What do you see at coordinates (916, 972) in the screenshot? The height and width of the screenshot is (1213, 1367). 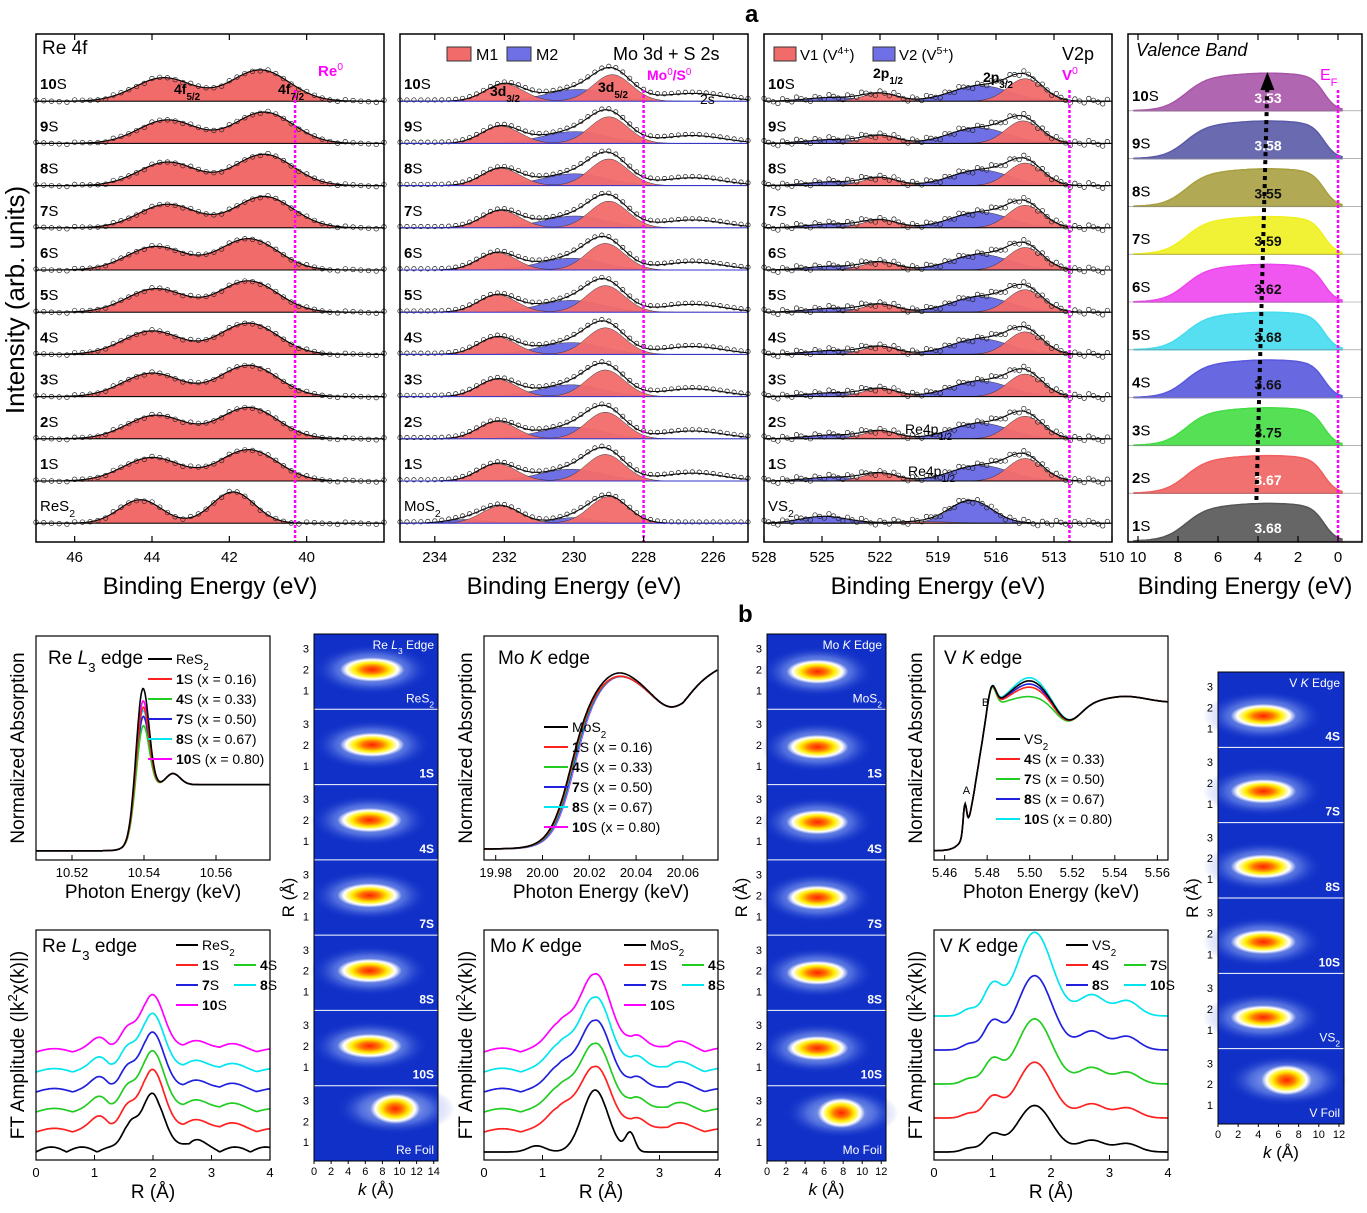 I see `label-part: χ(k)|)` at bounding box center [916, 972].